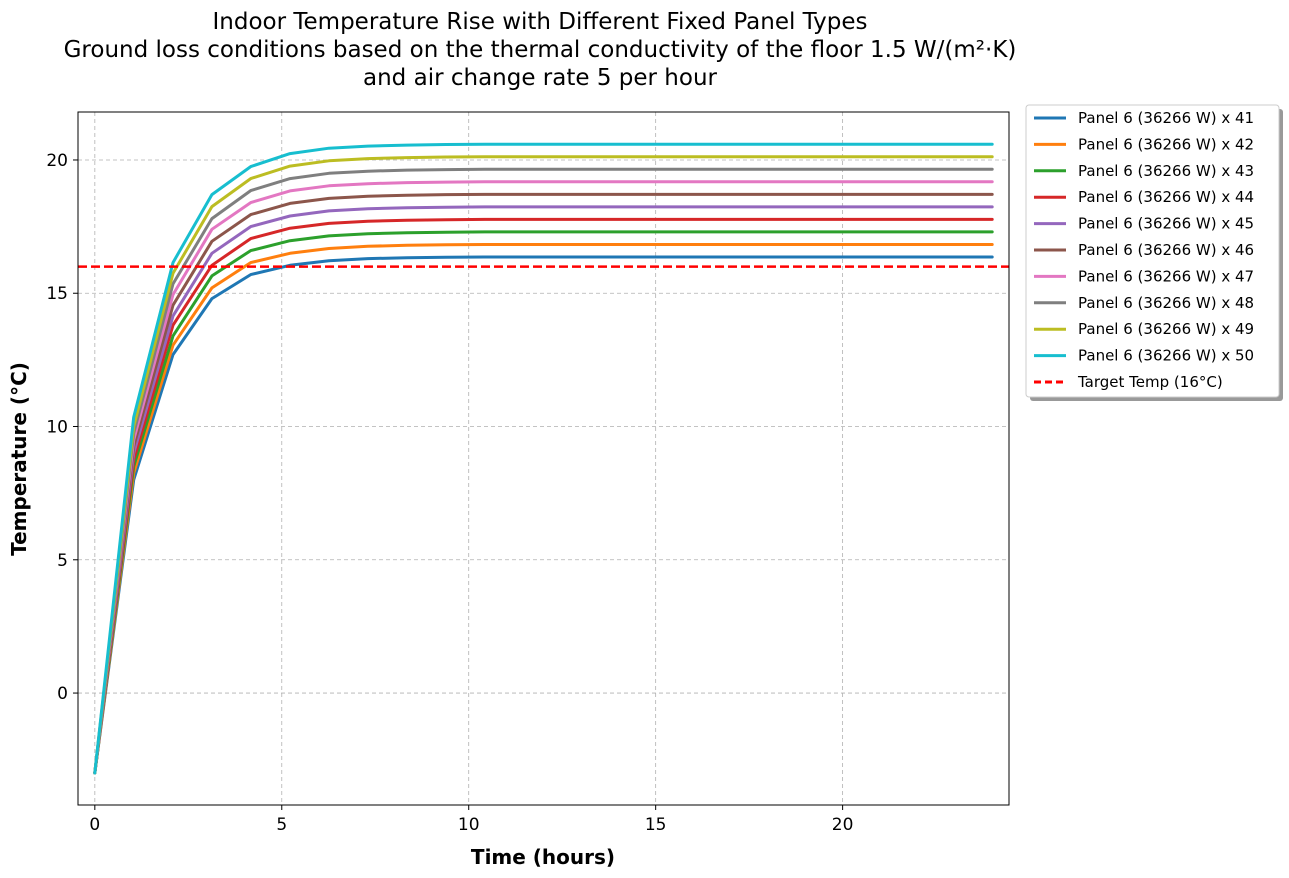 The width and height of the screenshot is (1289, 878). I want to click on legend-entry: Panel 6 (36266 W) x 49, so click(1144, 329).